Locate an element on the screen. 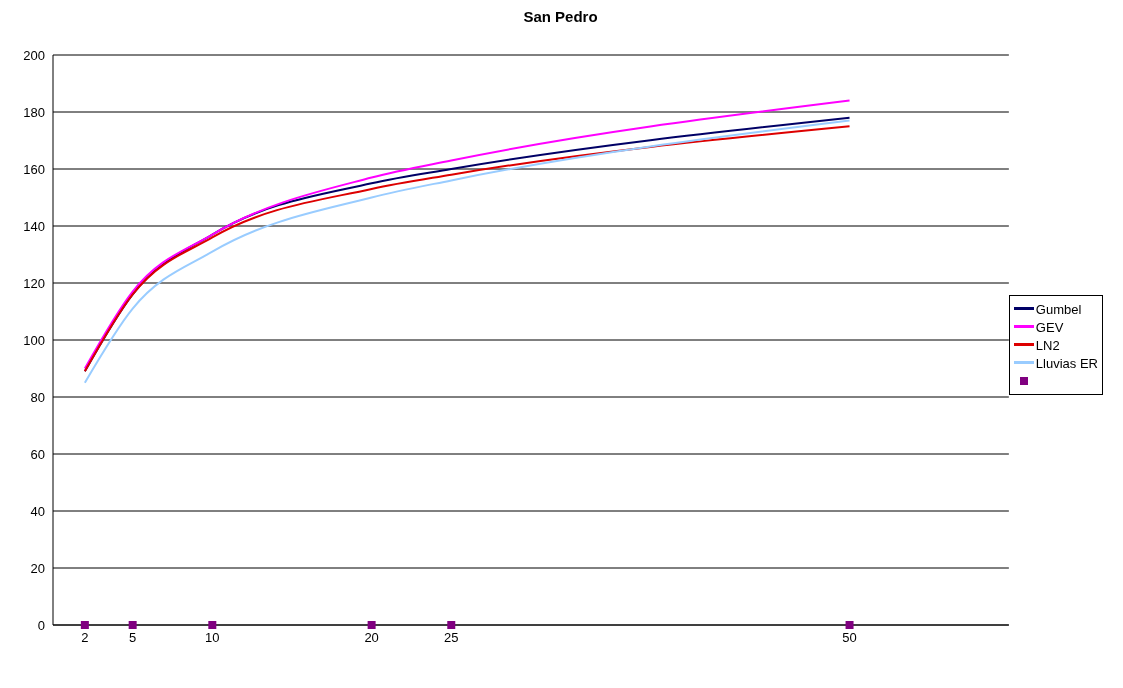 The height and width of the screenshot is (688, 1123). y-tick-label: 60 is located at coordinates (37, 454).